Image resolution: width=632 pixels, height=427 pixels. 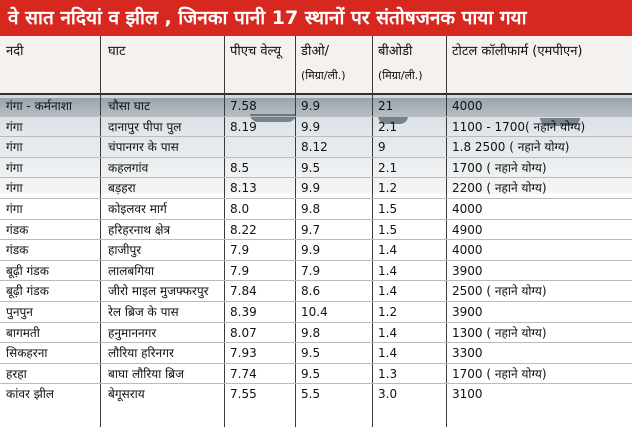 I want to click on cell-ph: 8.39, so click(x=243, y=312).